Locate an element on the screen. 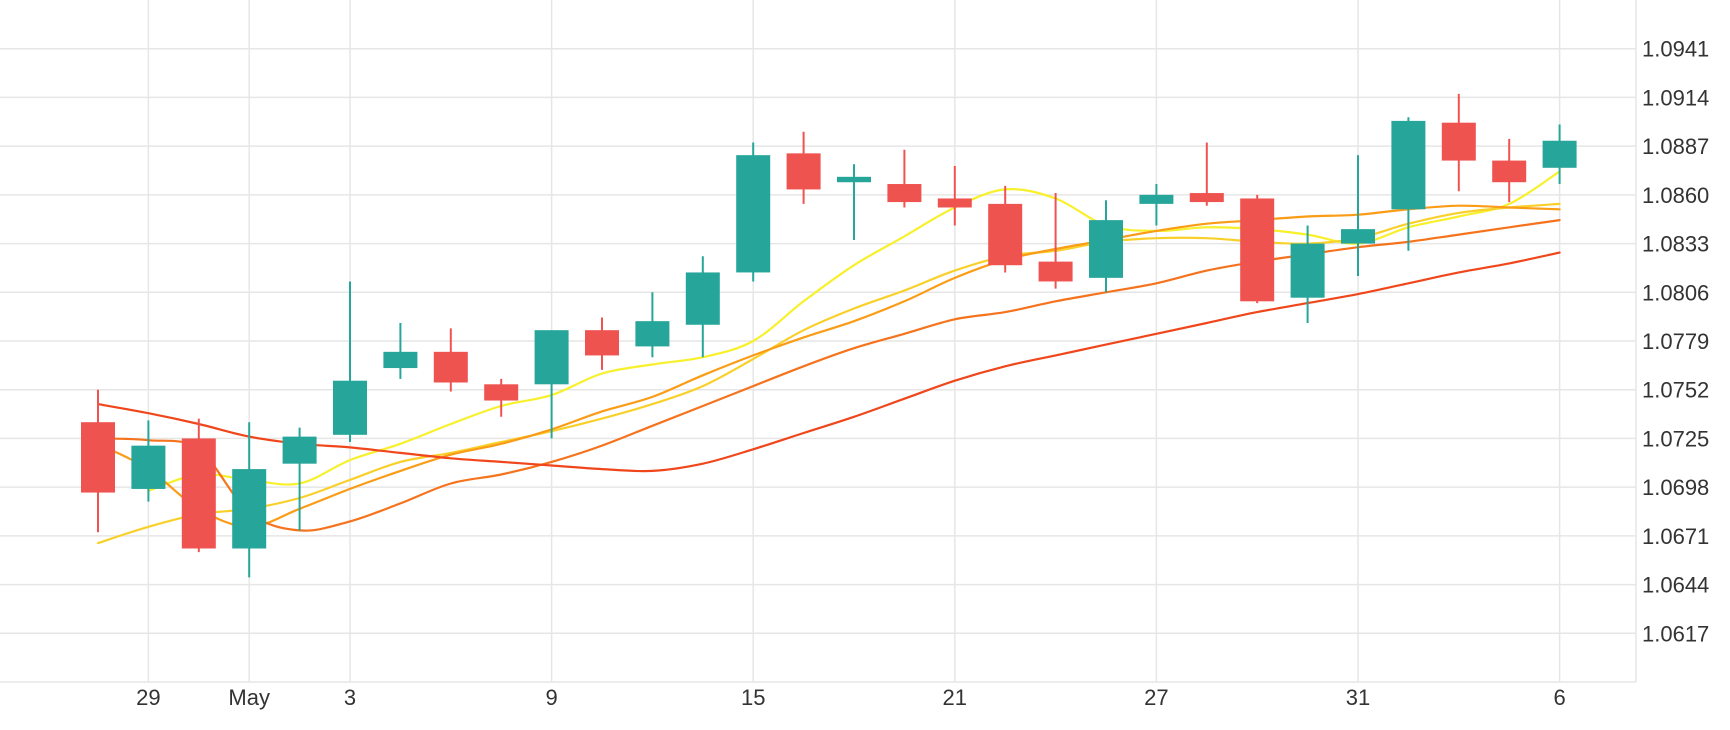 Image resolution: width=1730 pixels, height=730 pixels. x-tick-label: 9 is located at coordinates (551, 697).